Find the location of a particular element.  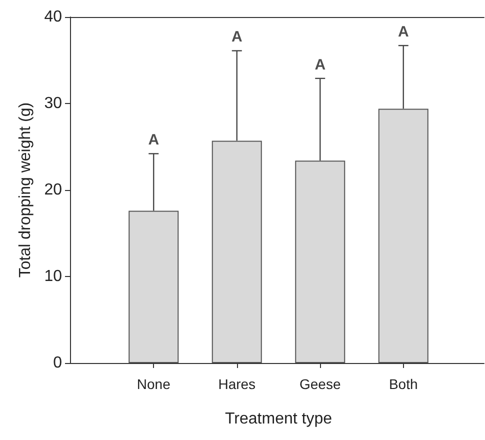

x-tick-label: Geese is located at coordinates (320, 384).